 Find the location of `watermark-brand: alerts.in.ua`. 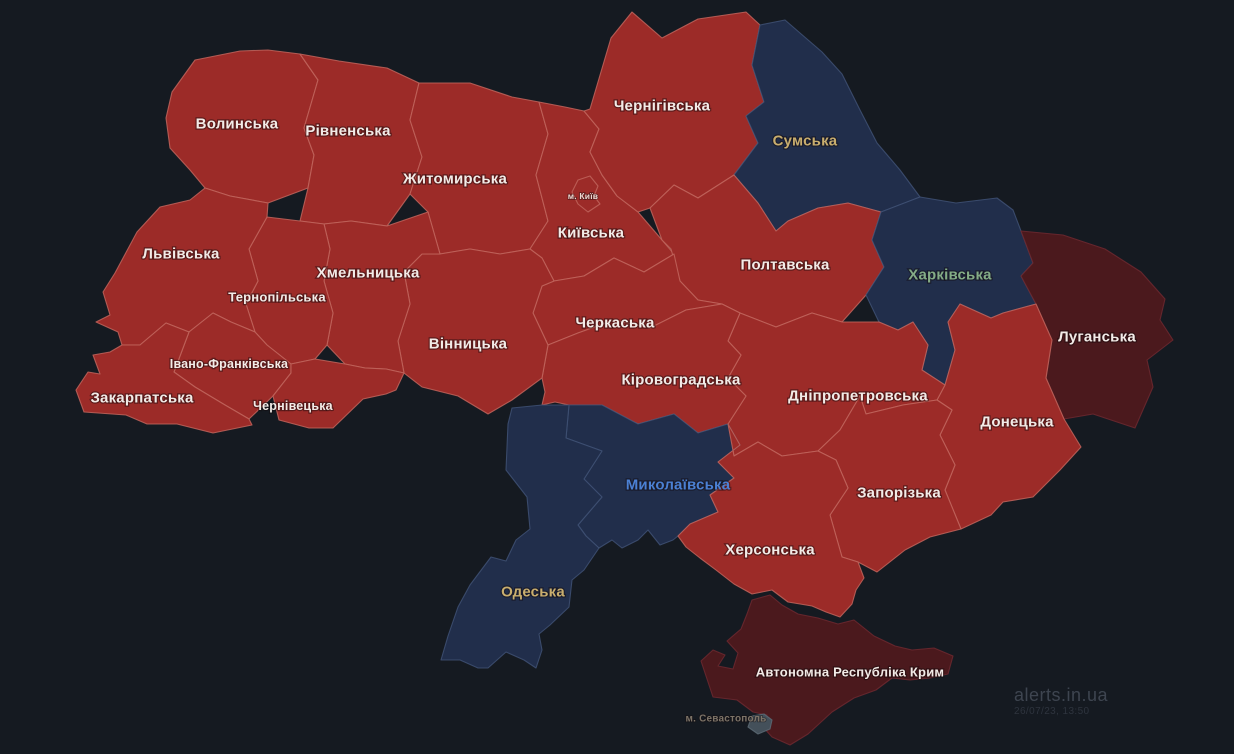

watermark-brand: alerts.in.ua is located at coordinates (1061, 695).